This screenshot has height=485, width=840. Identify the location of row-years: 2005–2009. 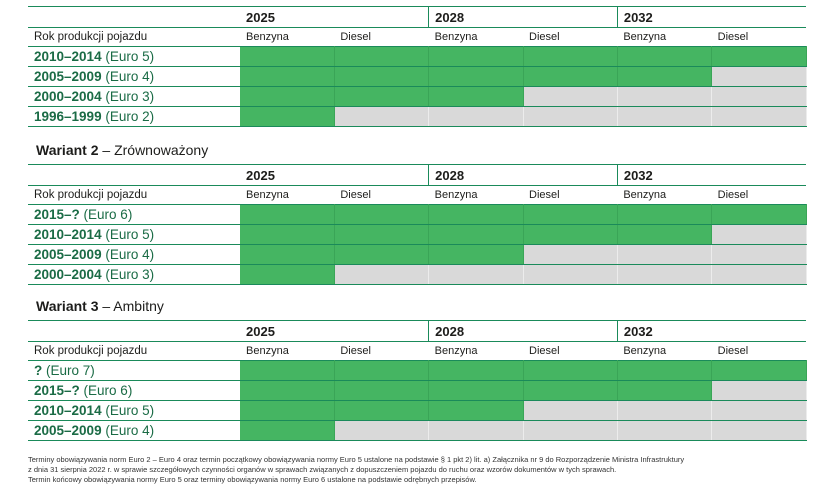
(68, 76).